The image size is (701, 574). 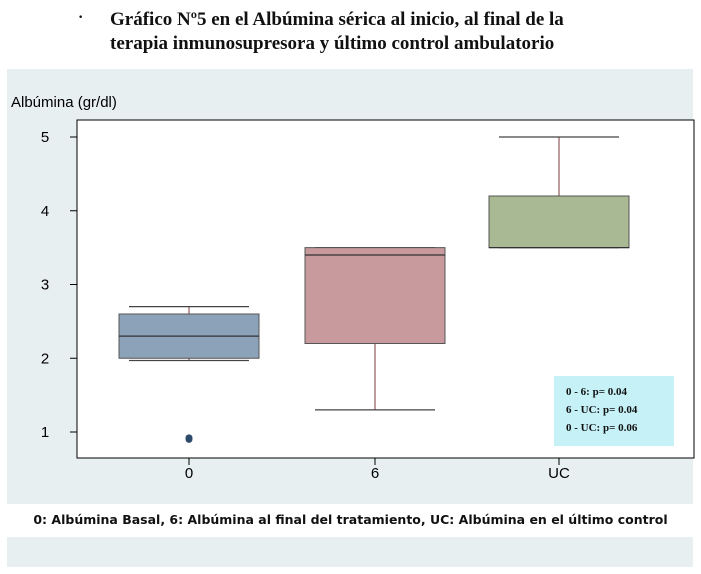 I want to click on x-tick-label: 6, so click(x=375, y=473).